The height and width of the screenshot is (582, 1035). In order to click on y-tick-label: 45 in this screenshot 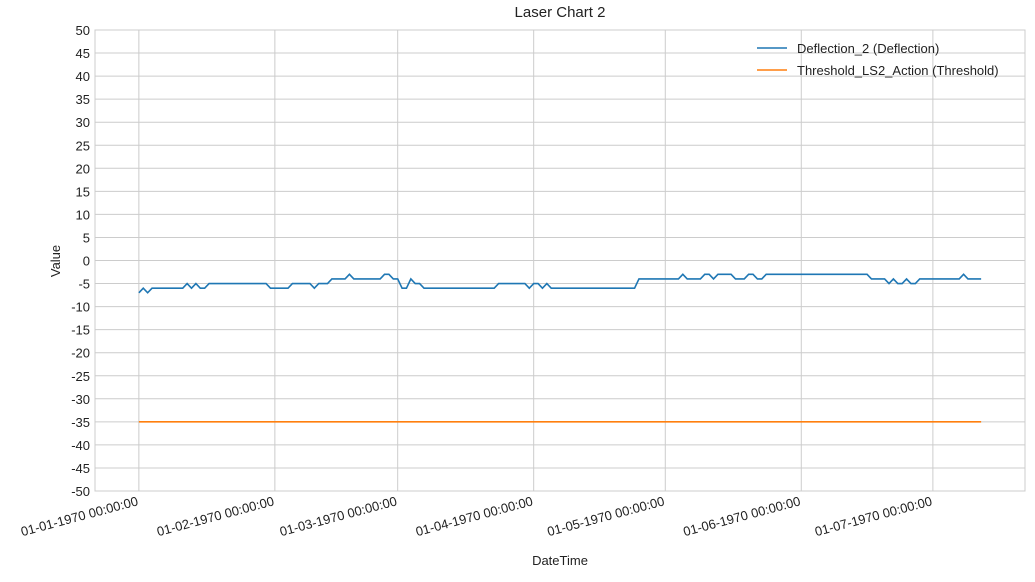, I will do `click(83, 53)`.